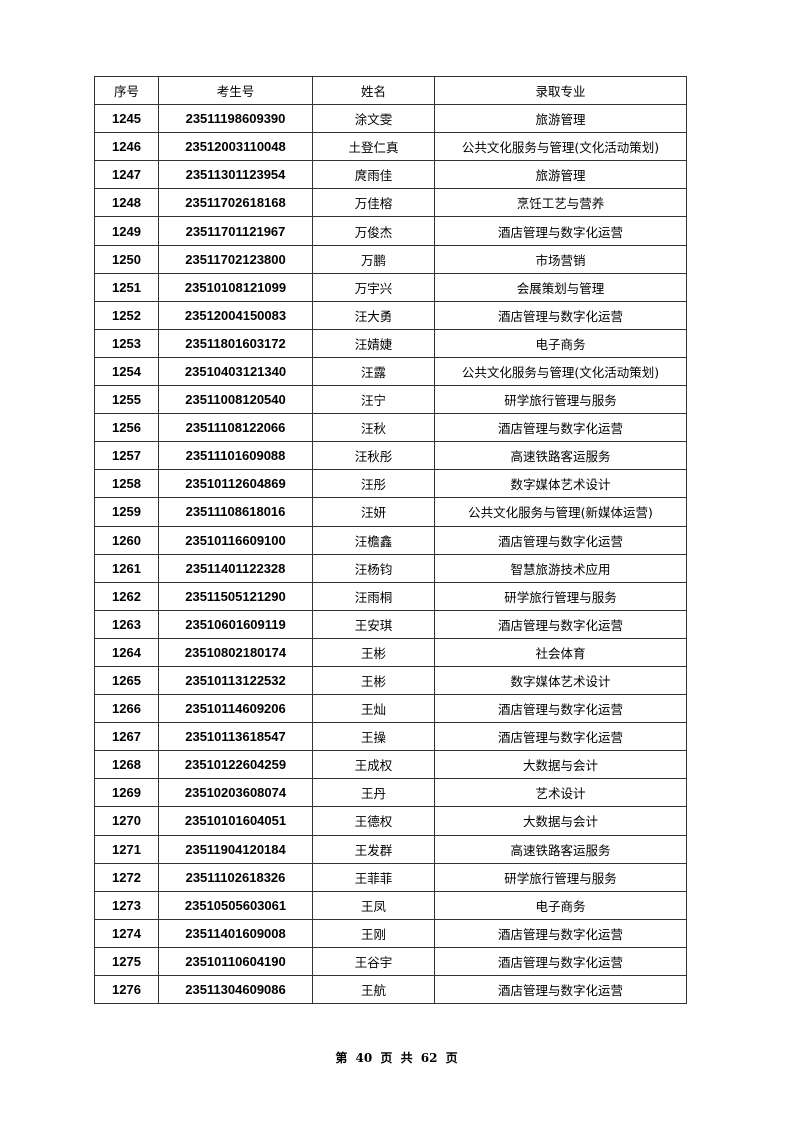  Describe the element at coordinates (235, 400) in the screenshot. I see `cell-exam-id: 23511008120540` at that location.